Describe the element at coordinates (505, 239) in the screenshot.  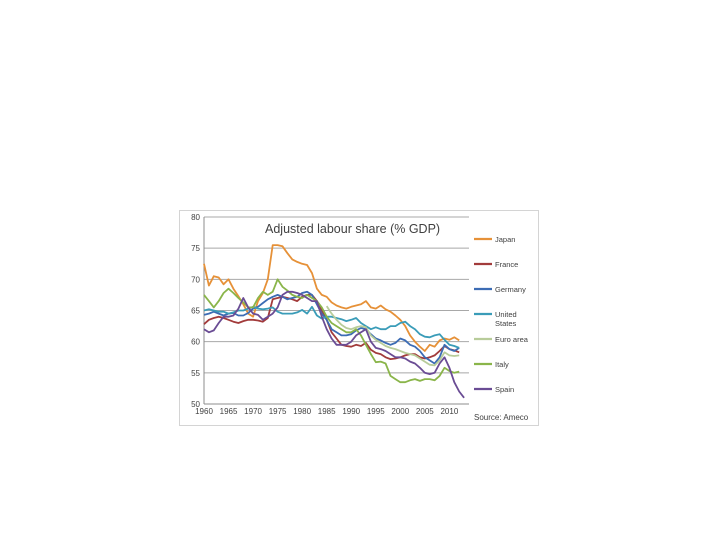
I see `legend-label-japan: Japan` at that location.